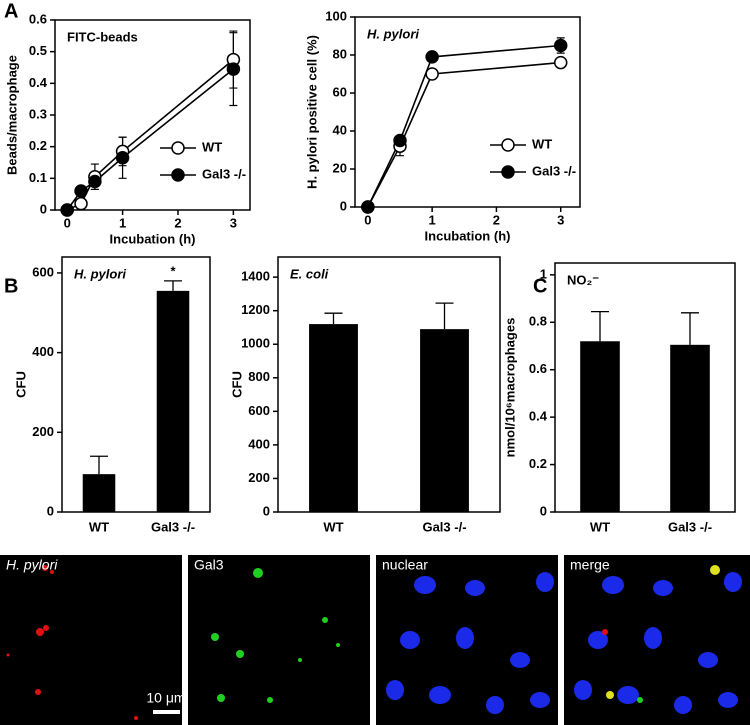 This screenshot has height=725, width=750. What do you see at coordinates (340, 53) in the screenshot?
I see `y-tick-label: 80` at bounding box center [340, 53].